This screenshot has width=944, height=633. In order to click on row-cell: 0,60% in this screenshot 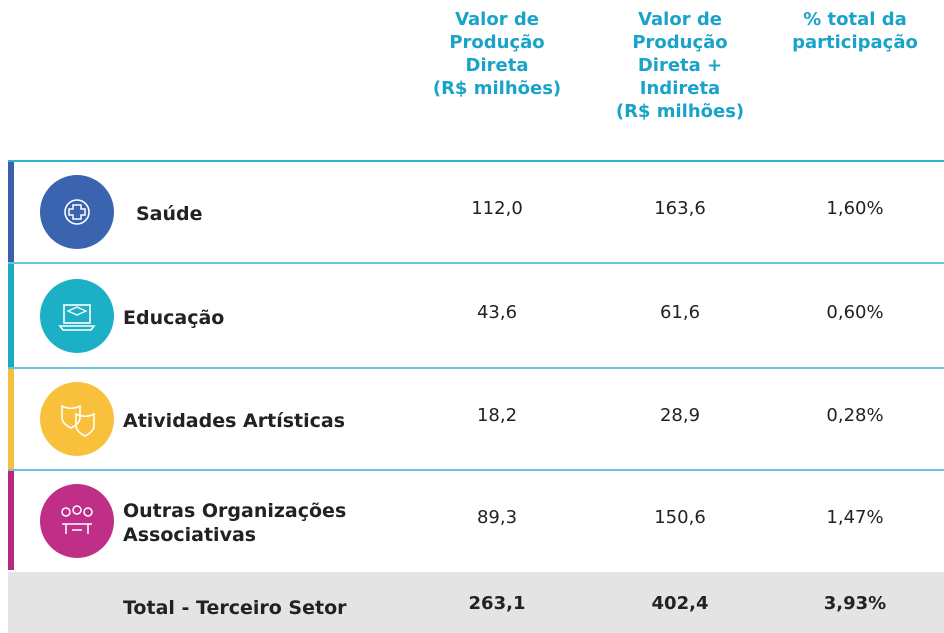, I will do `click(855, 312)`.